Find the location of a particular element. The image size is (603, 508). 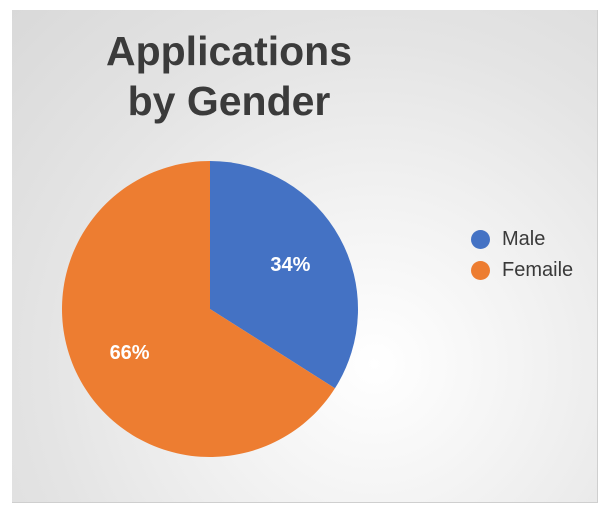

legend-label-male: Male is located at coordinates (524, 239).